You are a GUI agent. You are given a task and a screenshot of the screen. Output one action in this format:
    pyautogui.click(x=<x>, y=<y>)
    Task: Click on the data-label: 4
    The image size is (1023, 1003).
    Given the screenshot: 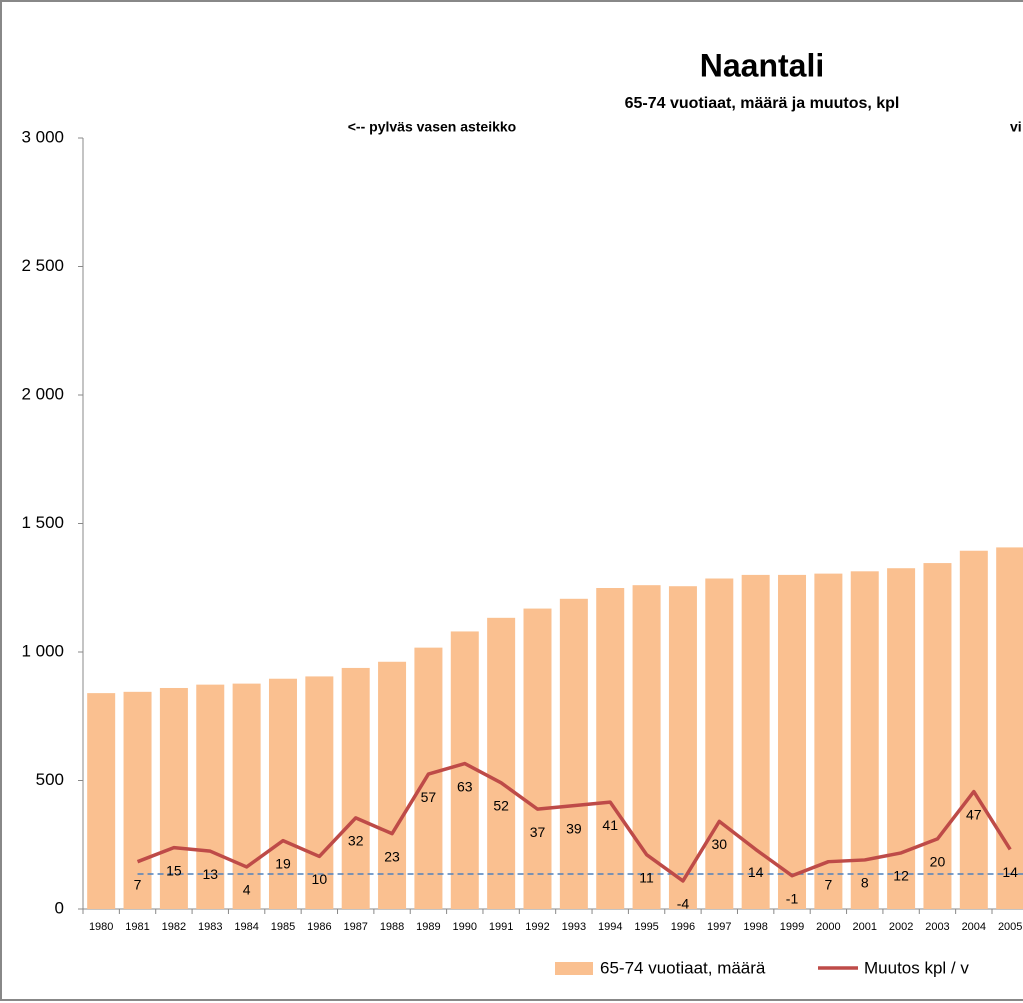 What is the action you would take?
    pyautogui.click(x=247, y=890)
    